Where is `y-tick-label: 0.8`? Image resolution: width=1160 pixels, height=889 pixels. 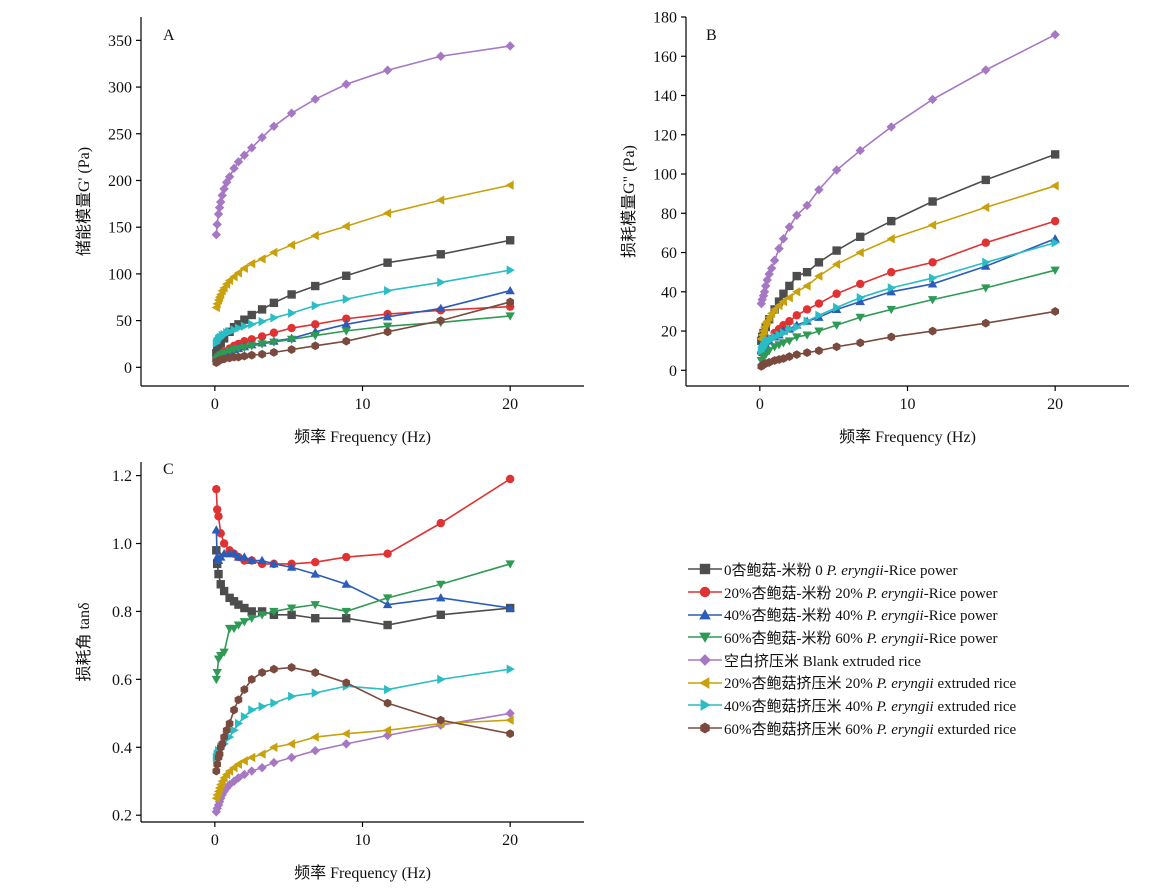
y-tick-label: 0.8 is located at coordinates (122, 612).